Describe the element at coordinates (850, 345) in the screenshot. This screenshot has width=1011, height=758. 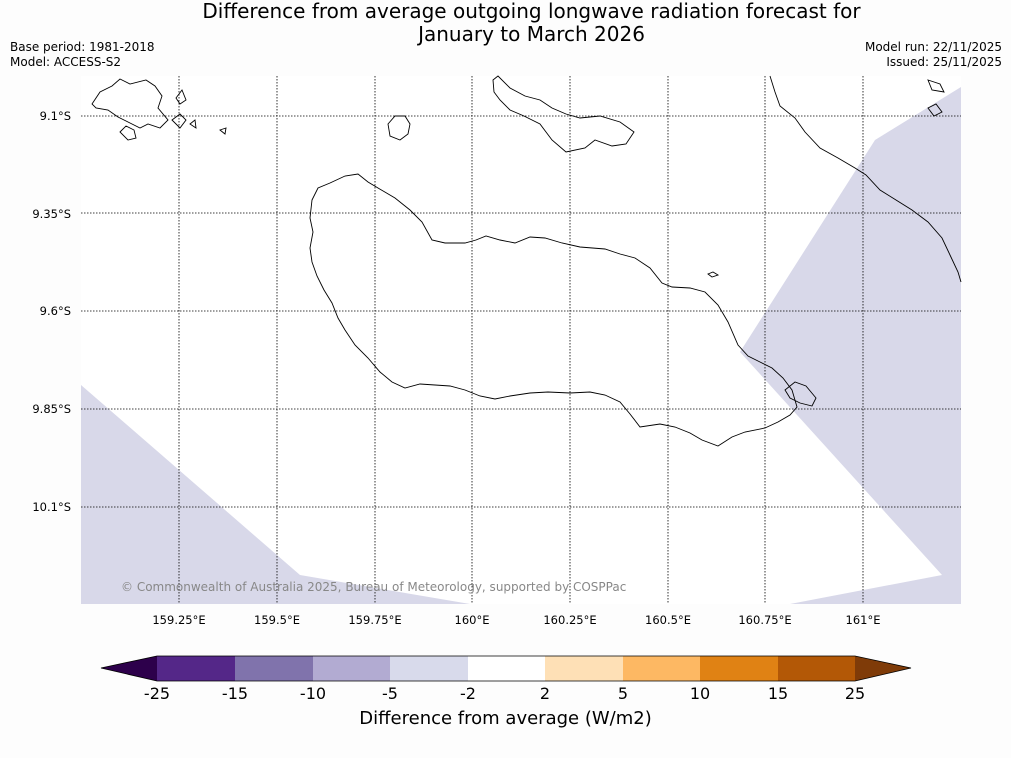
I see `shaded-region-east` at that location.